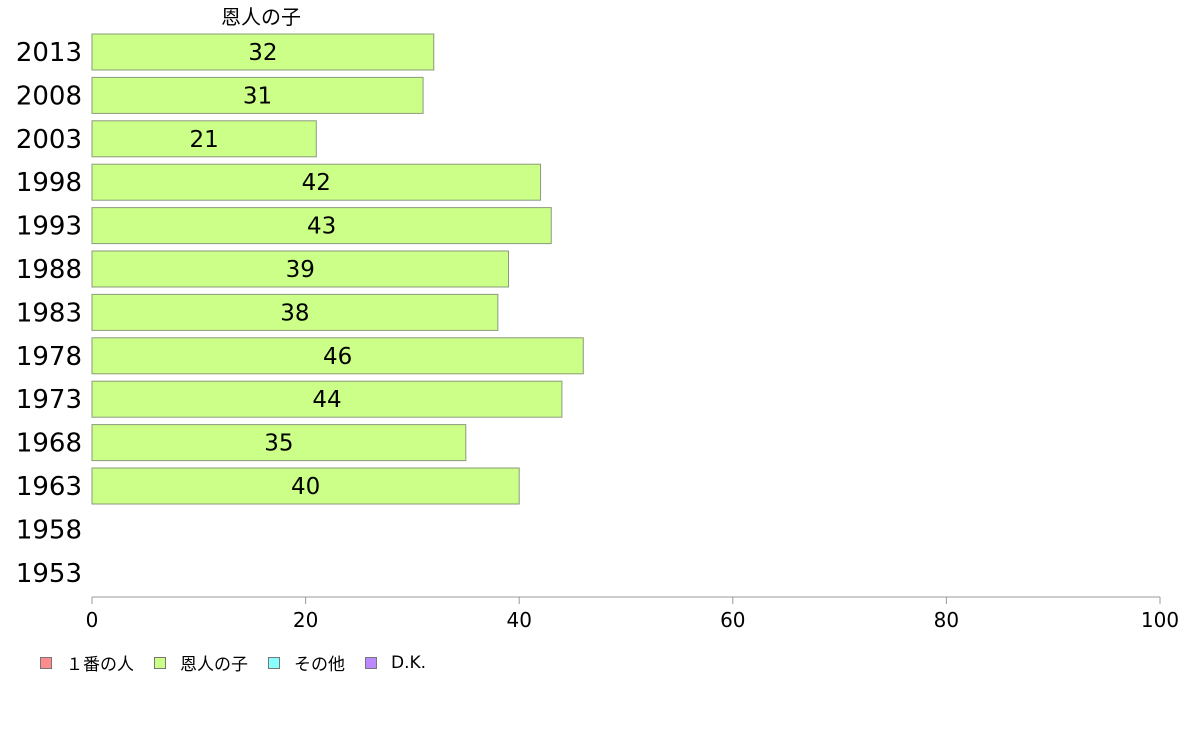 This screenshot has height=736, width=1188. I want to click on y-tick-label: 2013, so click(49, 53).